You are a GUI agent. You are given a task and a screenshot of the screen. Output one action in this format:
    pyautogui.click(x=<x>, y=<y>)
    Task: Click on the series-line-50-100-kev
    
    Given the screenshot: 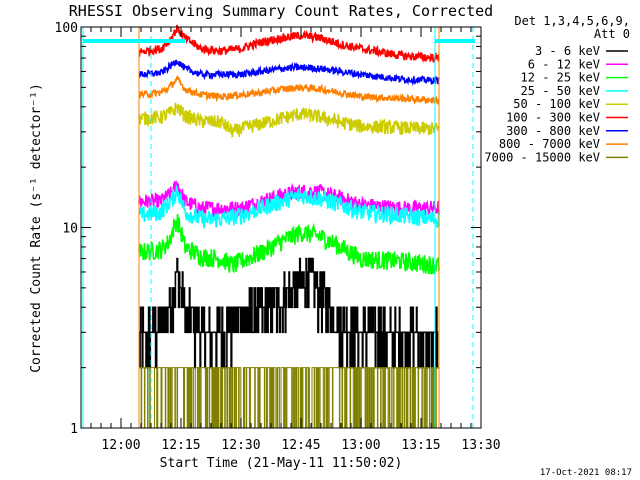 What is the action you would take?
    pyautogui.click(x=289, y=120)
    